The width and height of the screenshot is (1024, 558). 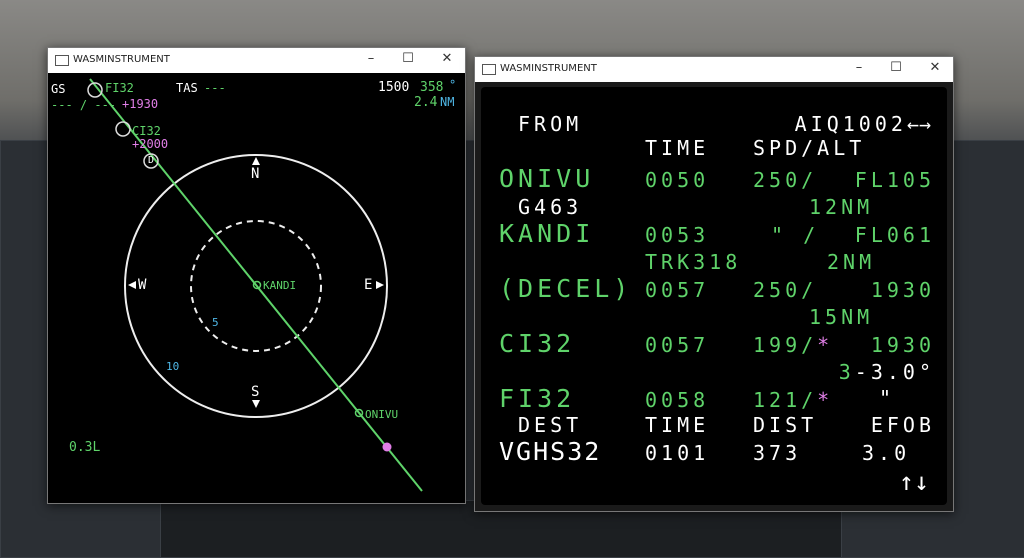 I want to click on airway-g463: G463, so click(x=550, y=207).